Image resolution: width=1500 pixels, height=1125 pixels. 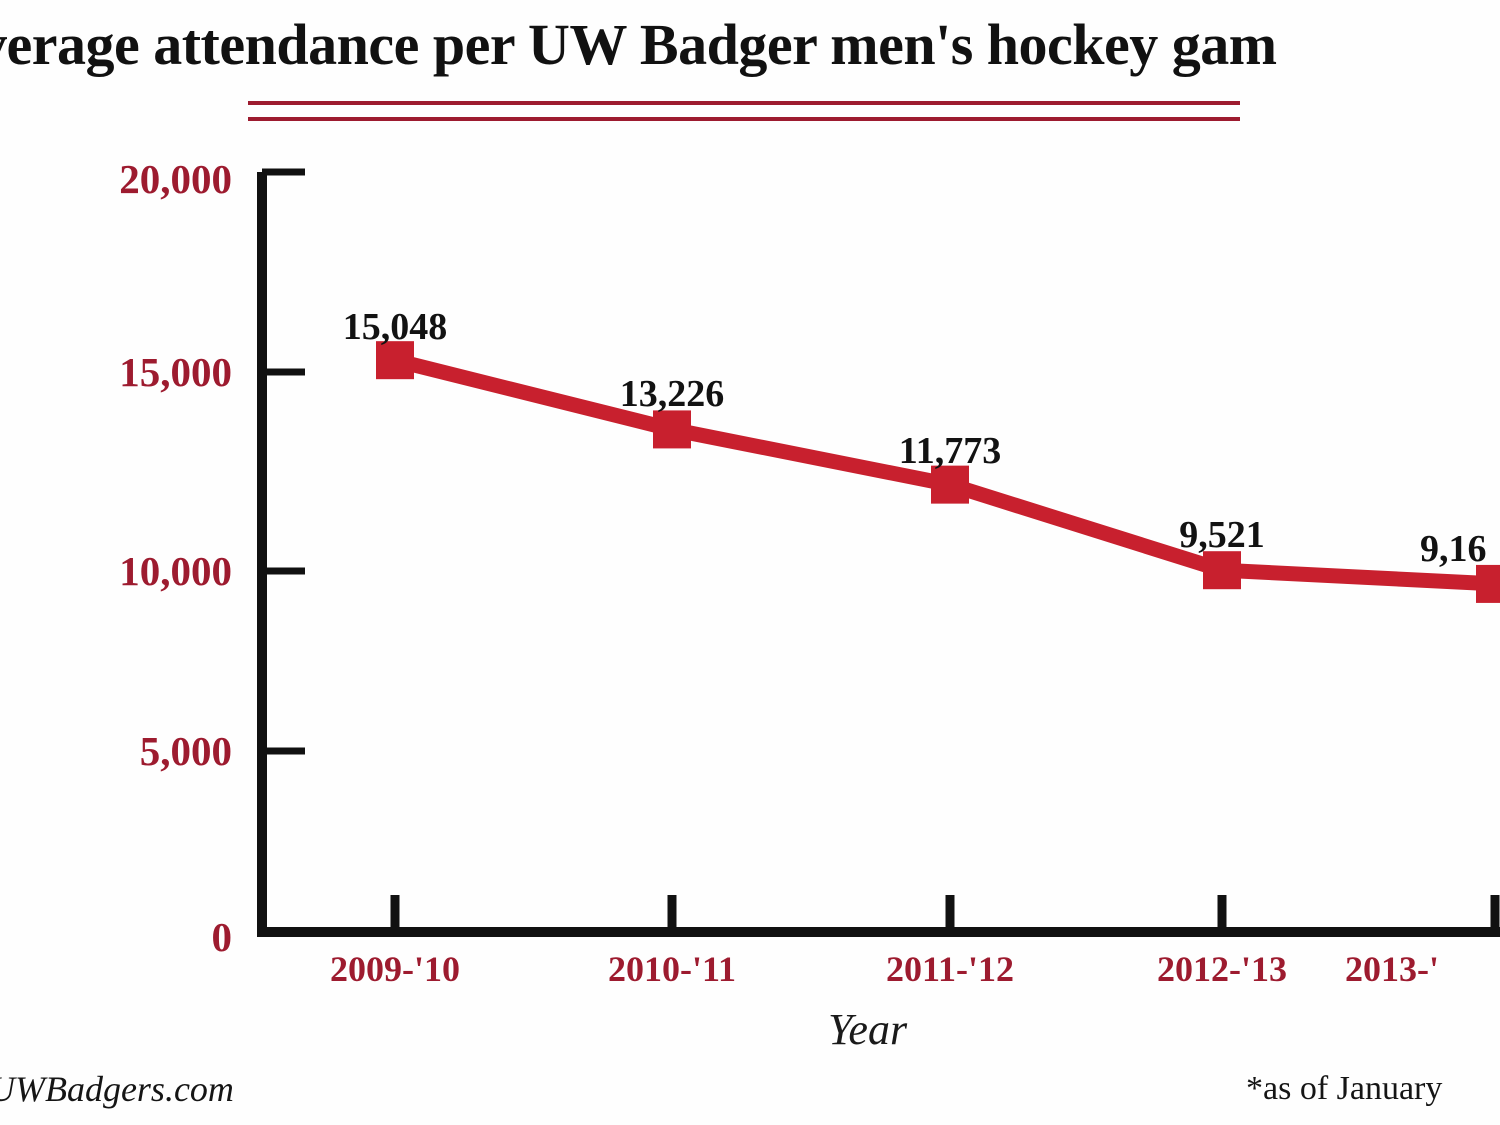 I want to click on ytick-label-20000: 20,000, so click(x=175, y=179).